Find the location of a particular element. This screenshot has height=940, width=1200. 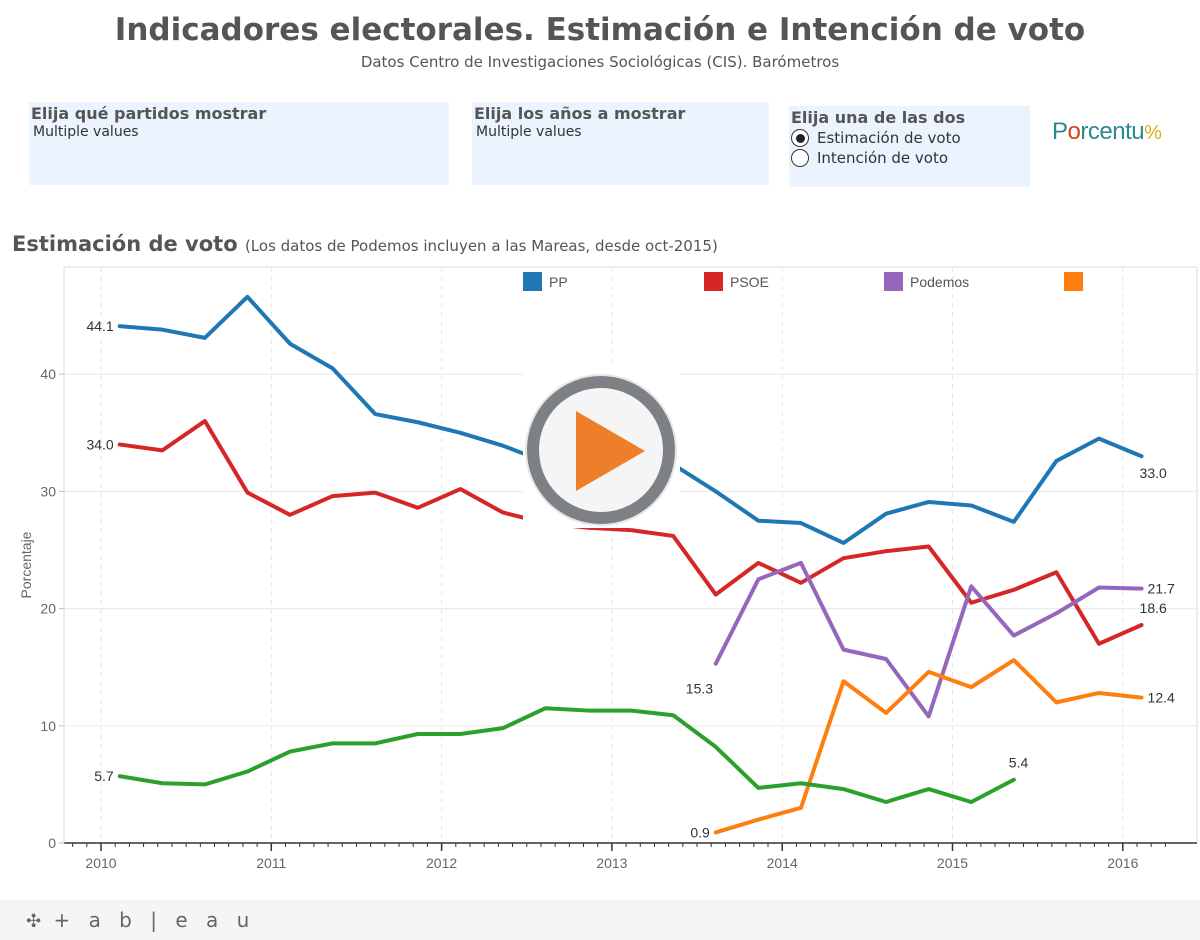

end-label-series-3: 12.4 is located at coordinates (1161, 698).